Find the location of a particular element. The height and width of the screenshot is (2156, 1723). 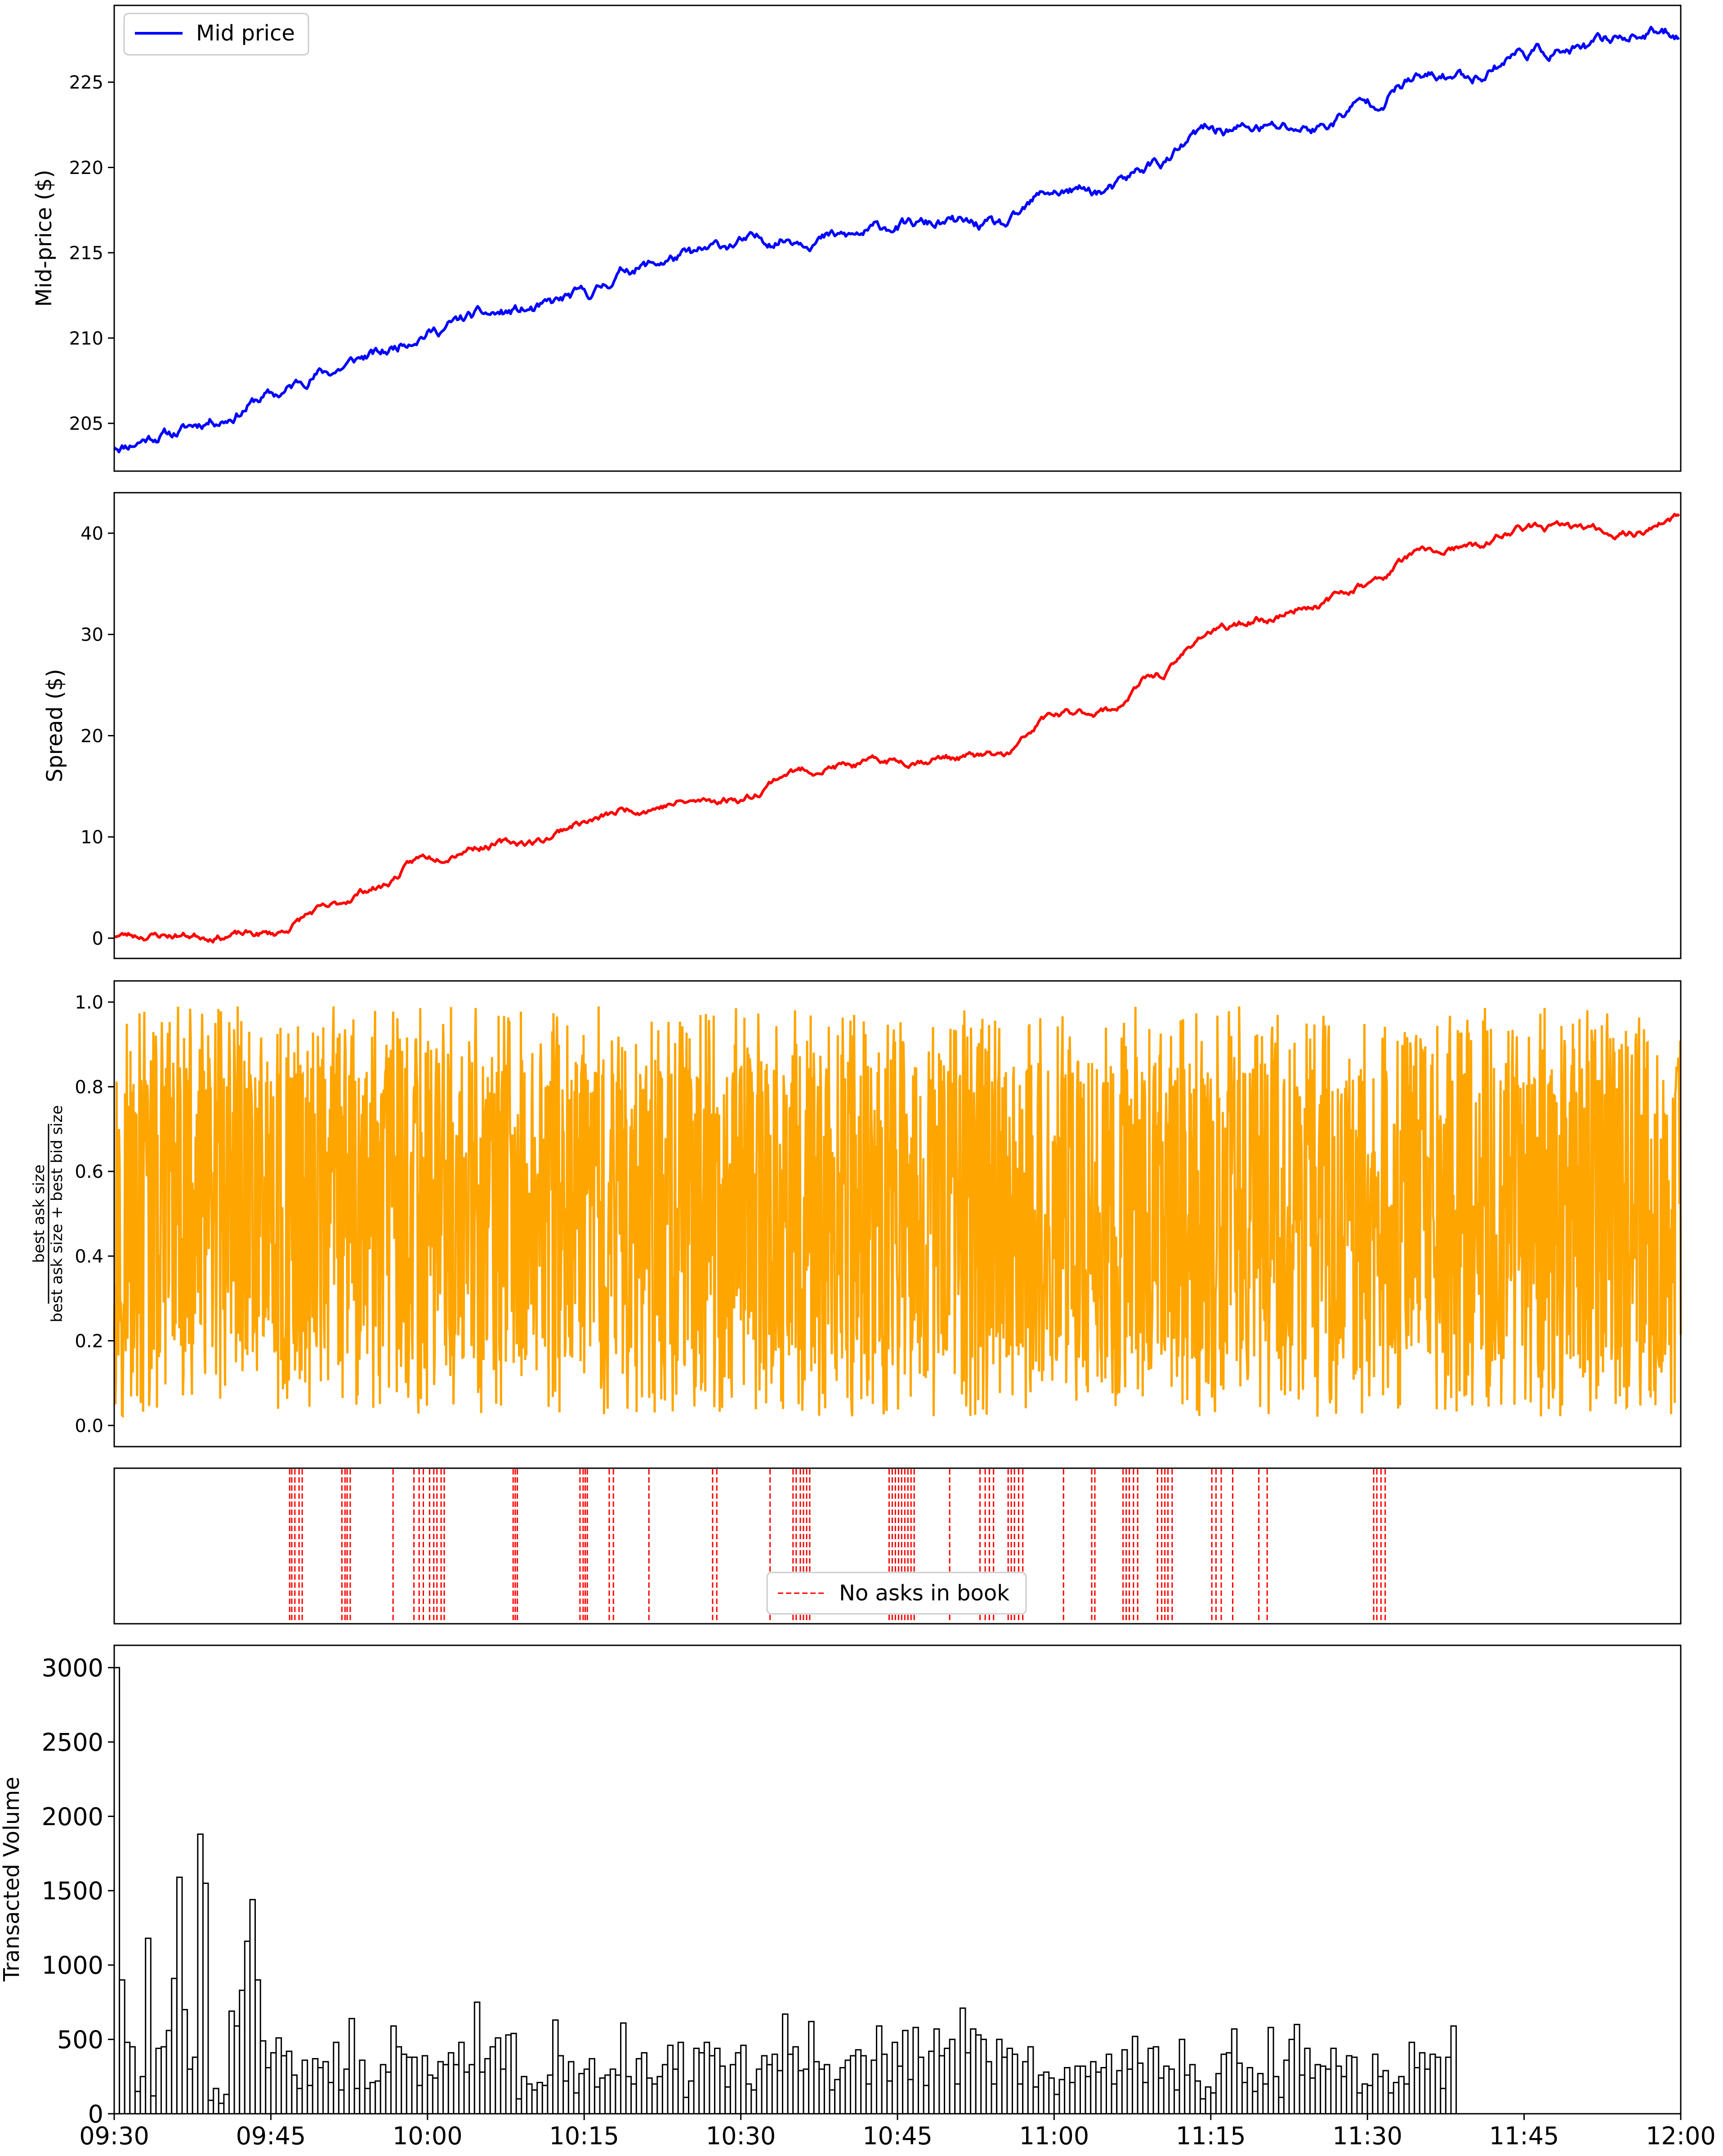

mid-price-ytick-label: 210 is located at coordinates (86, 338).